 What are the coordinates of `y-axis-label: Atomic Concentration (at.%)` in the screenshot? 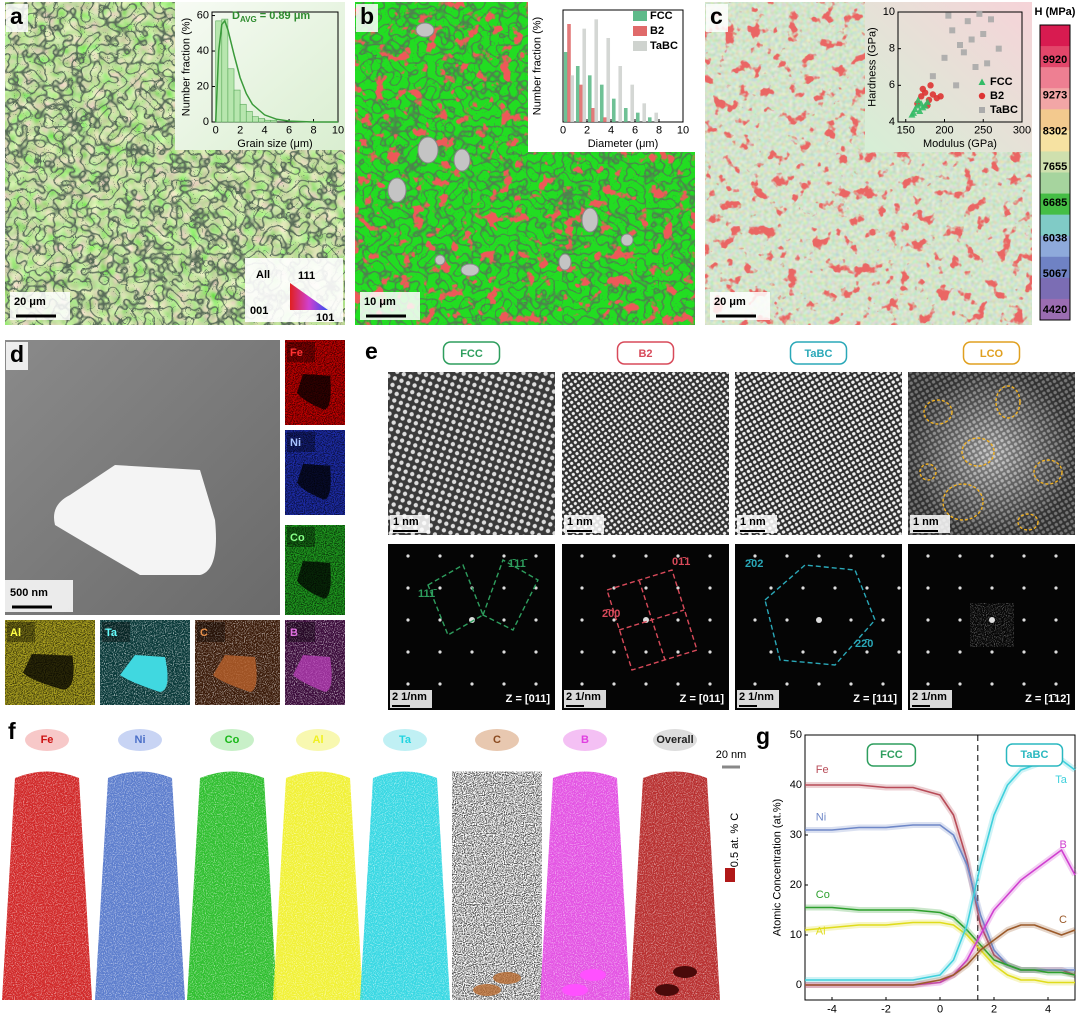 It's located at (777, 868).